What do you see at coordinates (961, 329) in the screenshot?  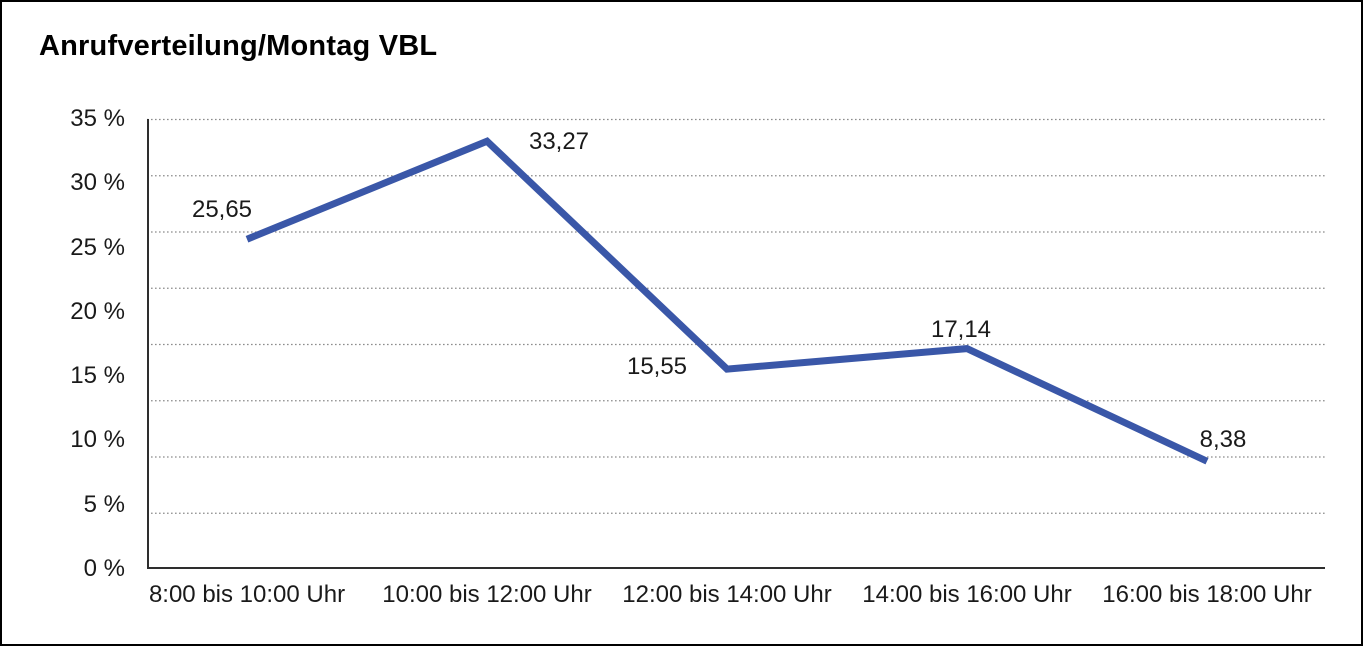 I see `data-label: 17,14` at bounding box center [961, 329].